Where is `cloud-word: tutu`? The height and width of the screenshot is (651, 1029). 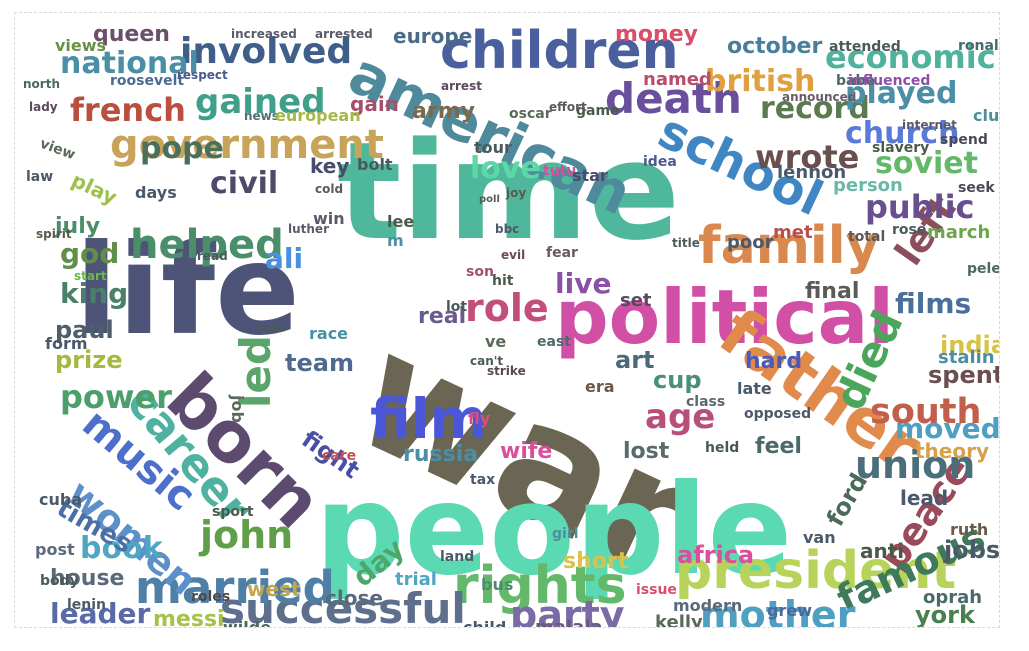
cloud-word: tutu is located at coordinates (559, 171).